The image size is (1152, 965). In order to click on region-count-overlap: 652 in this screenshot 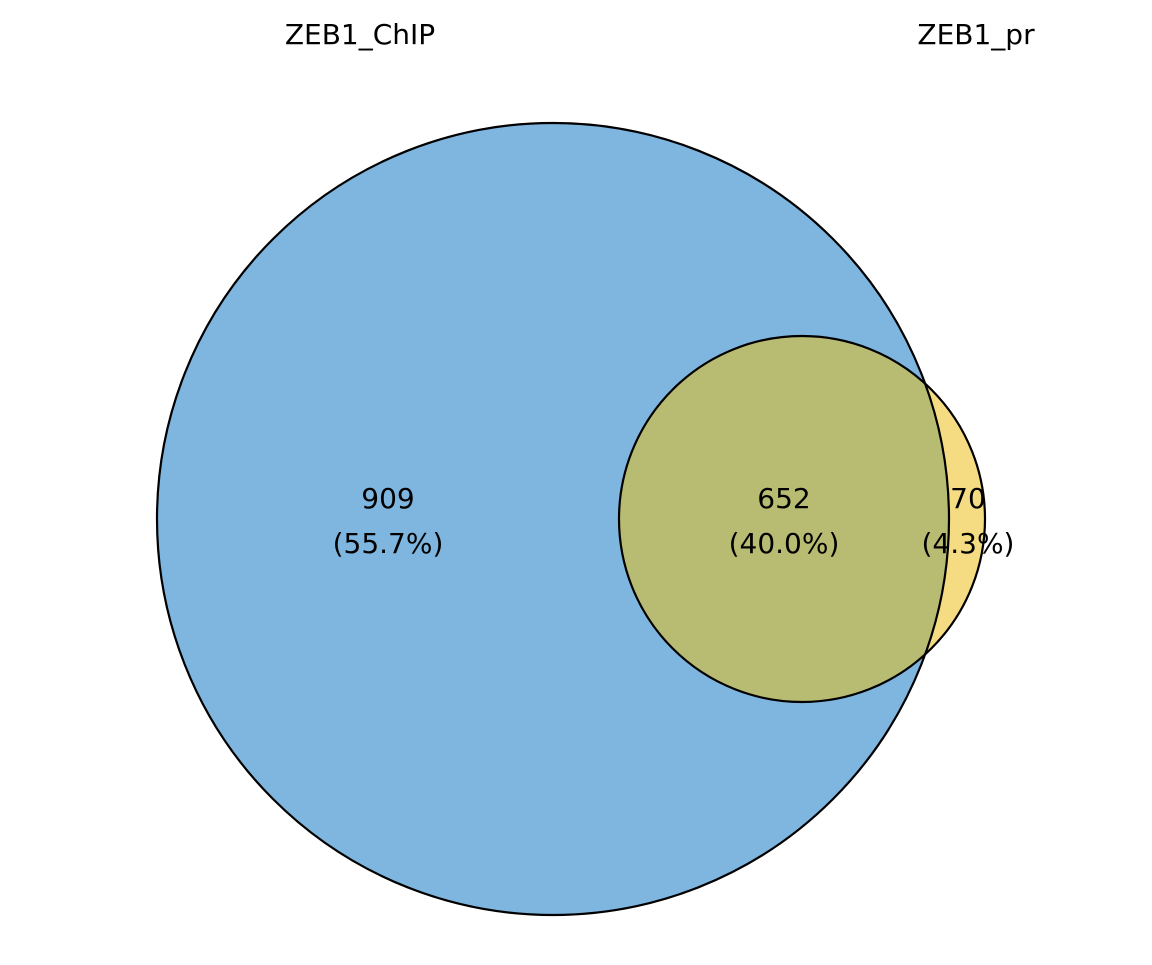, I will do `click(783, 498)`.